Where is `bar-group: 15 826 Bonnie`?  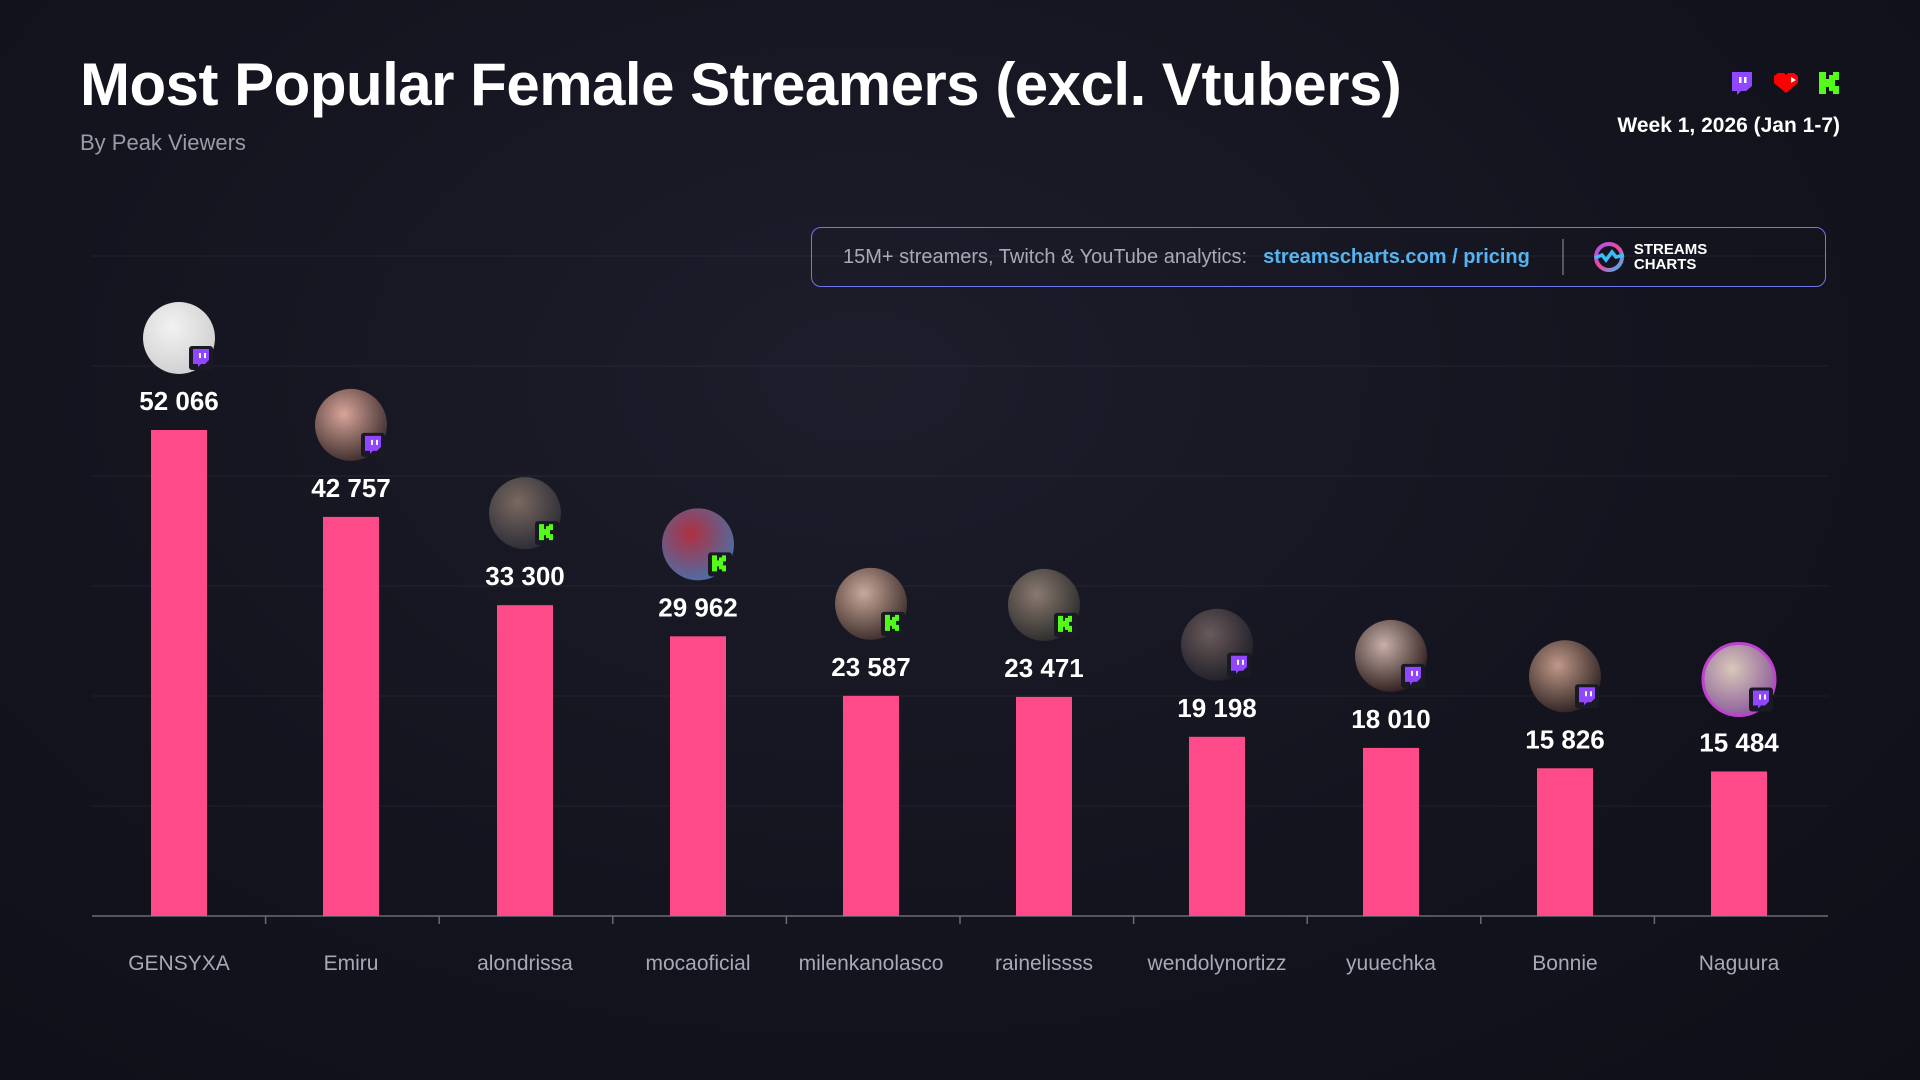
bar-group: 15 826 Bonnie is located at coordinates (1565, 807).